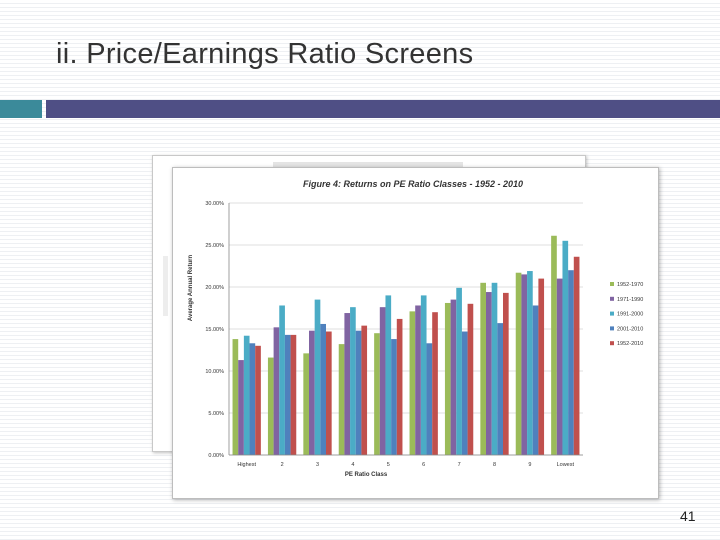  Describe the element at coordinates (214, 288) in the screenshot. I see `y-tick-label: 20.00%` at that location.